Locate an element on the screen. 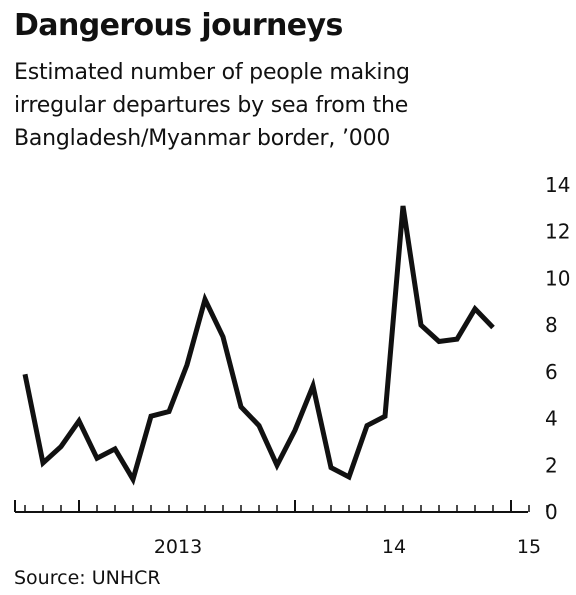 This screenshot has height=595, width=576. y-tick-label: 2 is located at coordinates (551, 465).